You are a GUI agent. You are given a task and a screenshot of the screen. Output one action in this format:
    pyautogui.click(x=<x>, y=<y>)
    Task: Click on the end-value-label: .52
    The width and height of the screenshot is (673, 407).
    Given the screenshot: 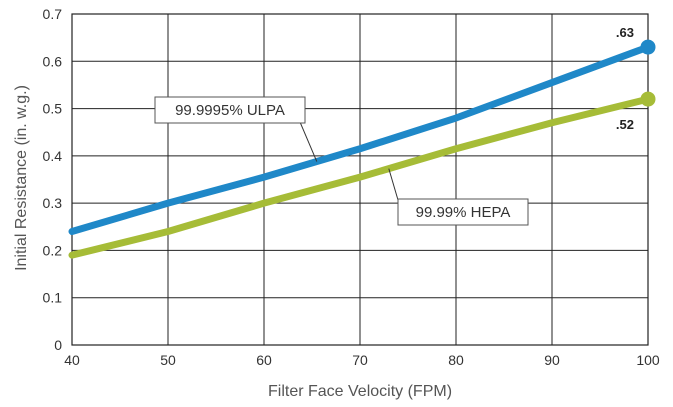 What is the action you would take?
    pyautogui.click(x=625, y=124)
    